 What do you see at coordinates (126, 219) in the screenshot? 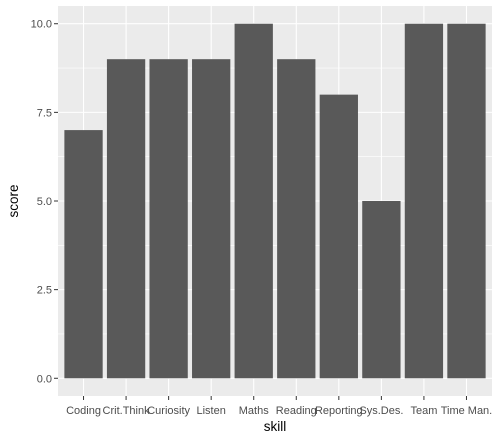
I see `bar-crit-think` at bounding box center [126, 219].